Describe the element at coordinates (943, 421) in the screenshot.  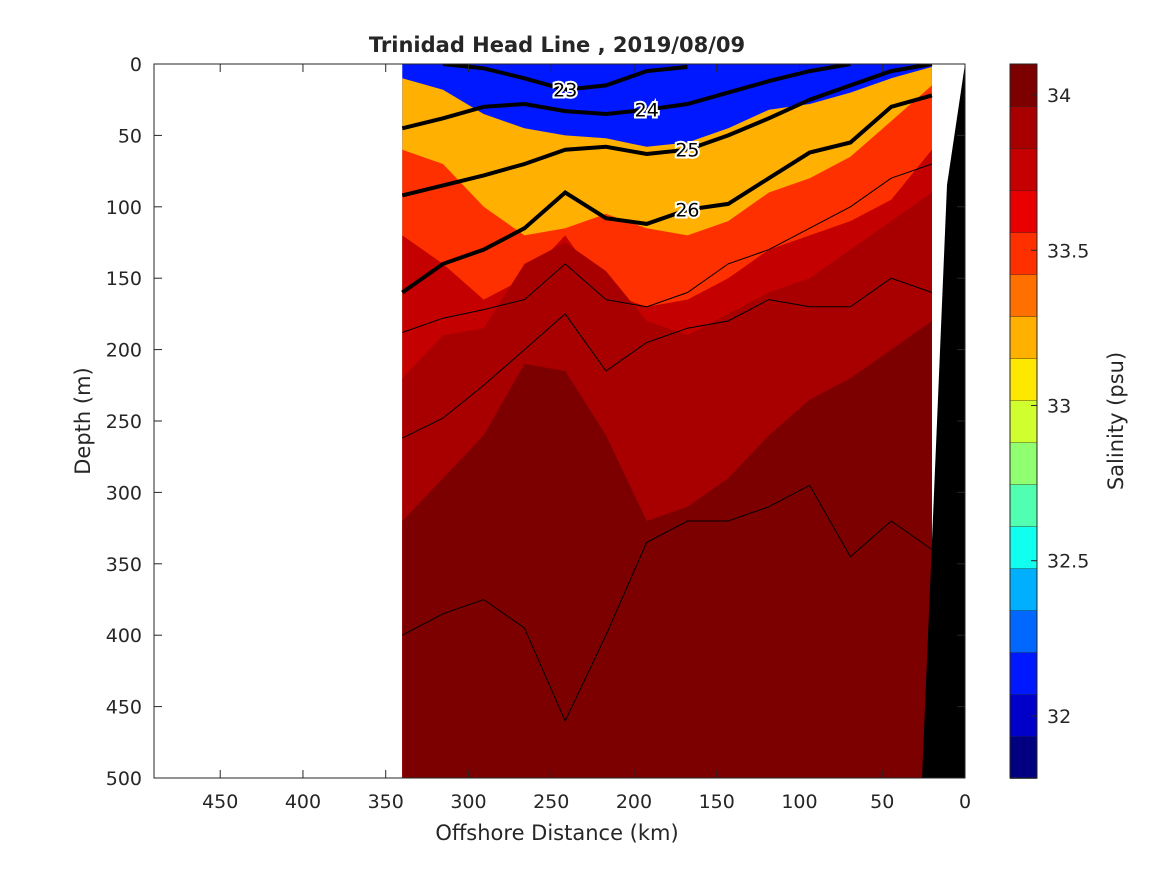
I see `seafloor-shelf` at that location.